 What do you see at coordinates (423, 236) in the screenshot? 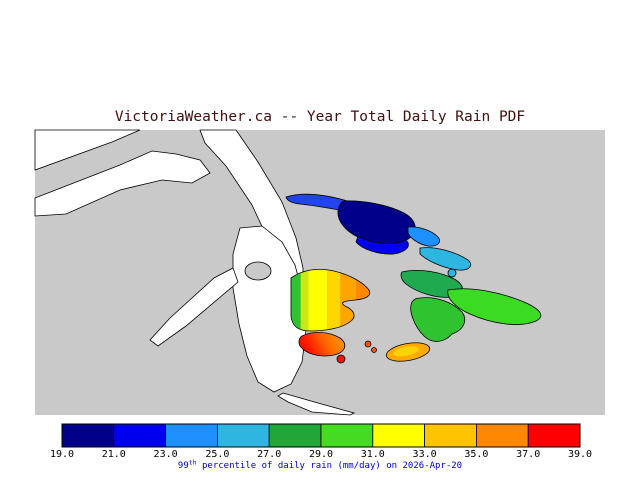
I see `region-island-blue` at bounding box center [423, 236].